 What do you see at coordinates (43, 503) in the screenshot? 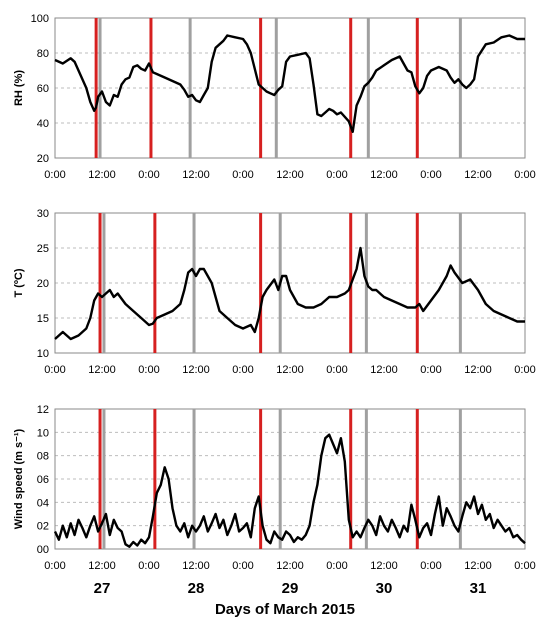
I see `y-tick-label: 04` at bounding box center [43, 503].